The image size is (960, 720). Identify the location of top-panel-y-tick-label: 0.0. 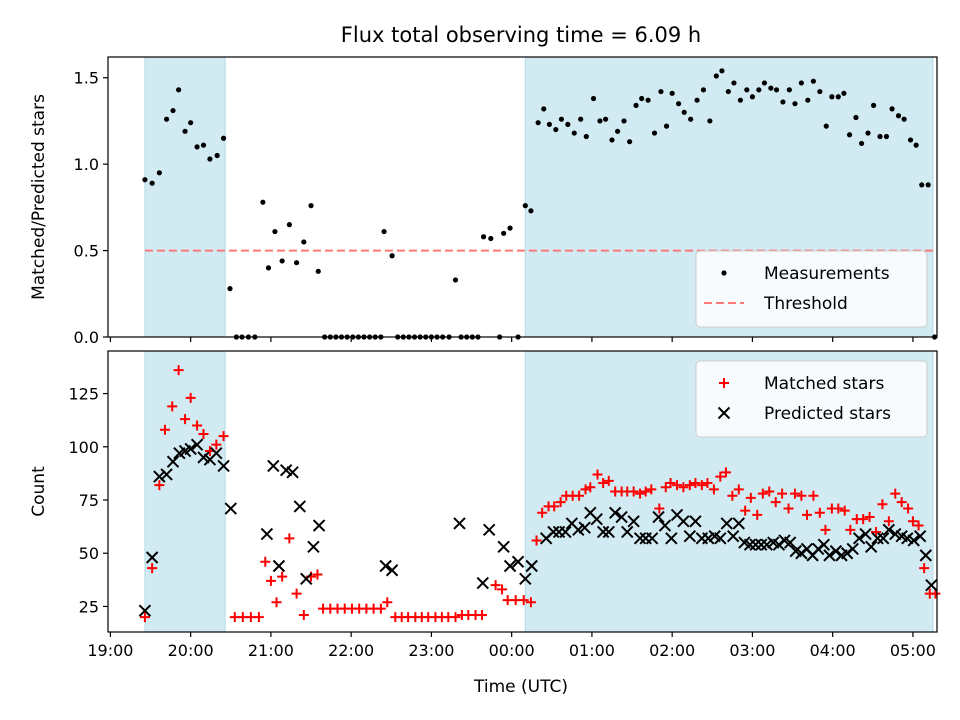
(86, 337).